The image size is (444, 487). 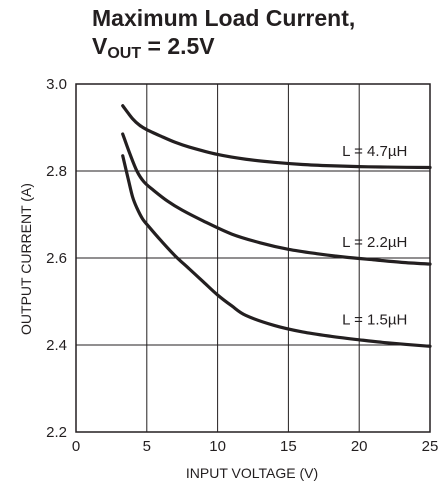 I want to click on x-tick-label: 0, so click(x=76, y=446).